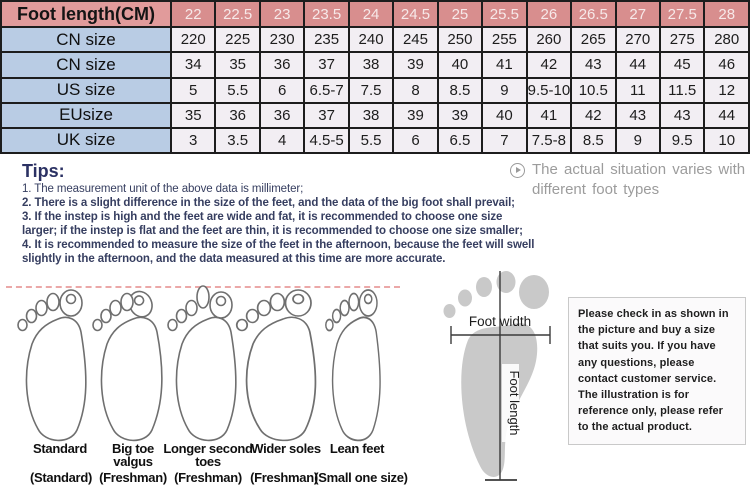  What do you see at coordinates (282, 140) in the screenshot?
I see `size-cell: 4` at bounding box center [282, 140].